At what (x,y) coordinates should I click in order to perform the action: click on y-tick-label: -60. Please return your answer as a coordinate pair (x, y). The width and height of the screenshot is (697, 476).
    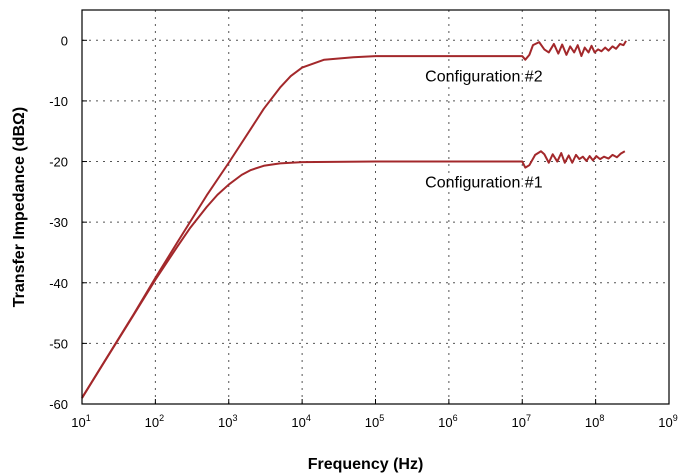
    Looking at the image, I should click on (58, 404).